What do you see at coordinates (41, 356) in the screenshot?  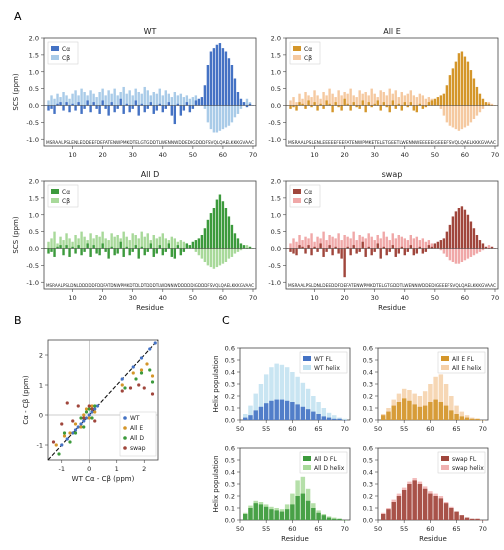 I see `y-tick-label: 2` at bounding box center [41, 356].